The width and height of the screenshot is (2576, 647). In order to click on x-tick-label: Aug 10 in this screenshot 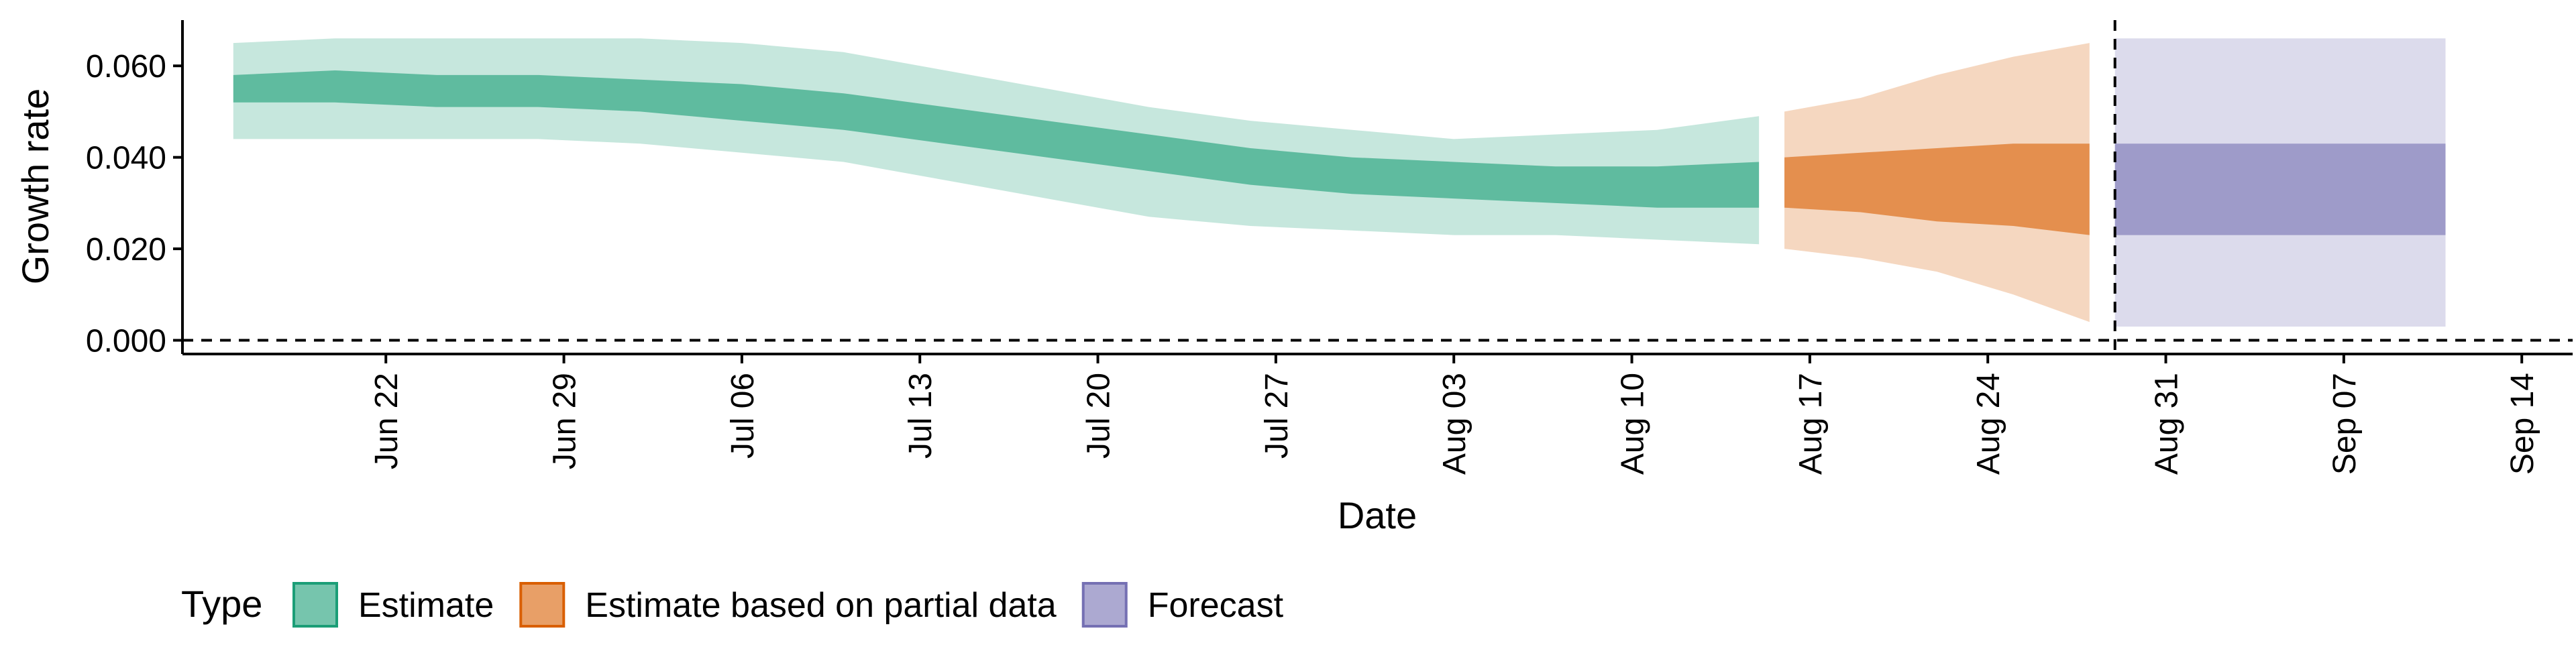, I will do `click(1633, 424)`.